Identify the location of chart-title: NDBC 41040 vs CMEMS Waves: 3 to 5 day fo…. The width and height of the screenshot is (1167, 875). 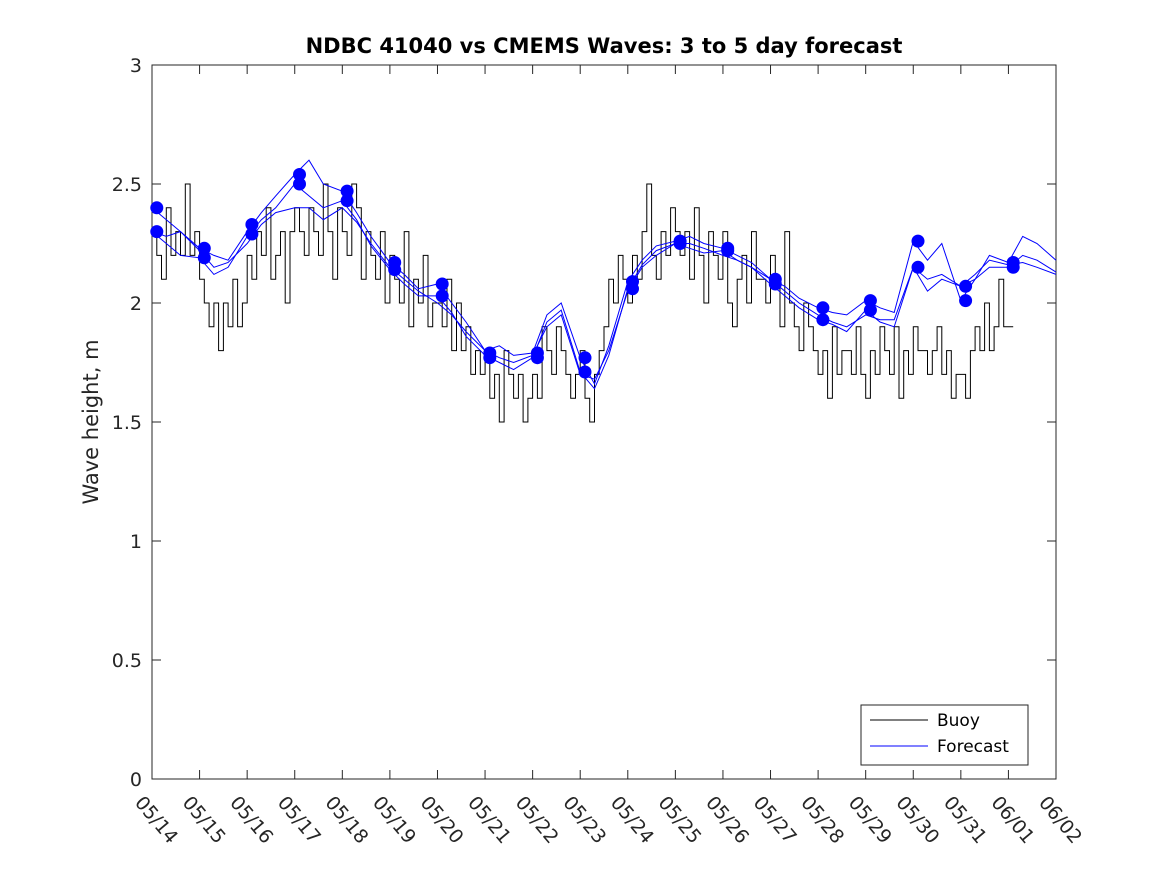
(604, 46).